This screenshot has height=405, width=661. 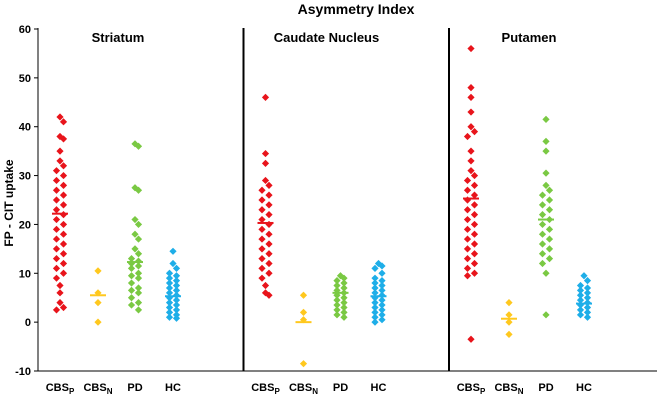 What do you see at coordinates (326, 37) in the screenshot?
I see `panel-title: Caudate Nucleus` at bounding box center [326, 37].